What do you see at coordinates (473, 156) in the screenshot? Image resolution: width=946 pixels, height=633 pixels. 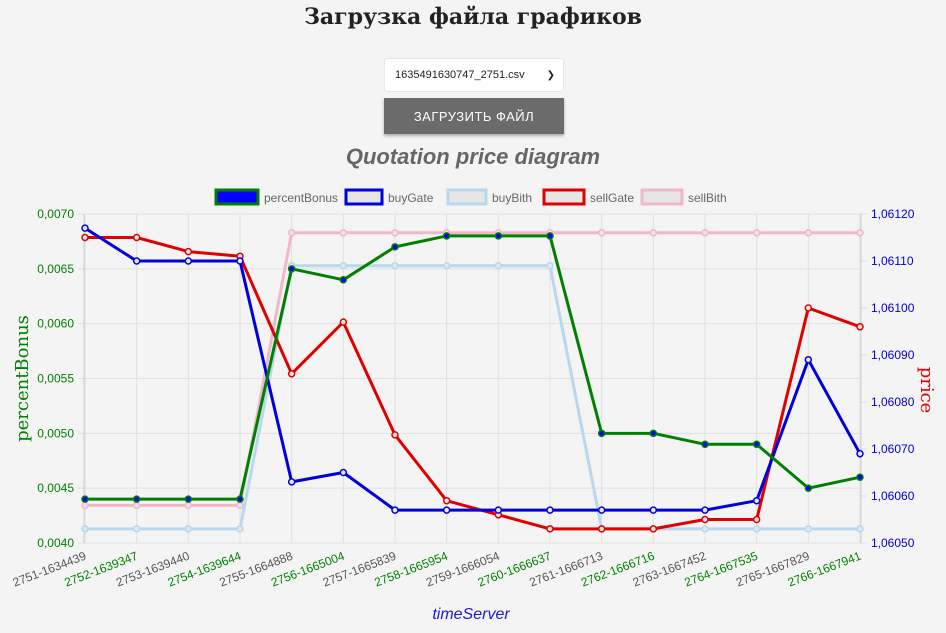 I see `chart-title: Quotation price diagram` at bounding box center [473, 156].